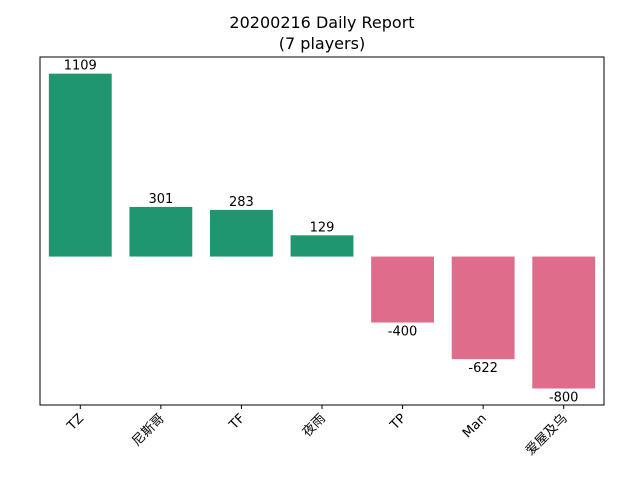  What do you see at coordinates (241, 202) in the screenshot?
I see `value-label-2: 283` at bounding box center [241, 202].